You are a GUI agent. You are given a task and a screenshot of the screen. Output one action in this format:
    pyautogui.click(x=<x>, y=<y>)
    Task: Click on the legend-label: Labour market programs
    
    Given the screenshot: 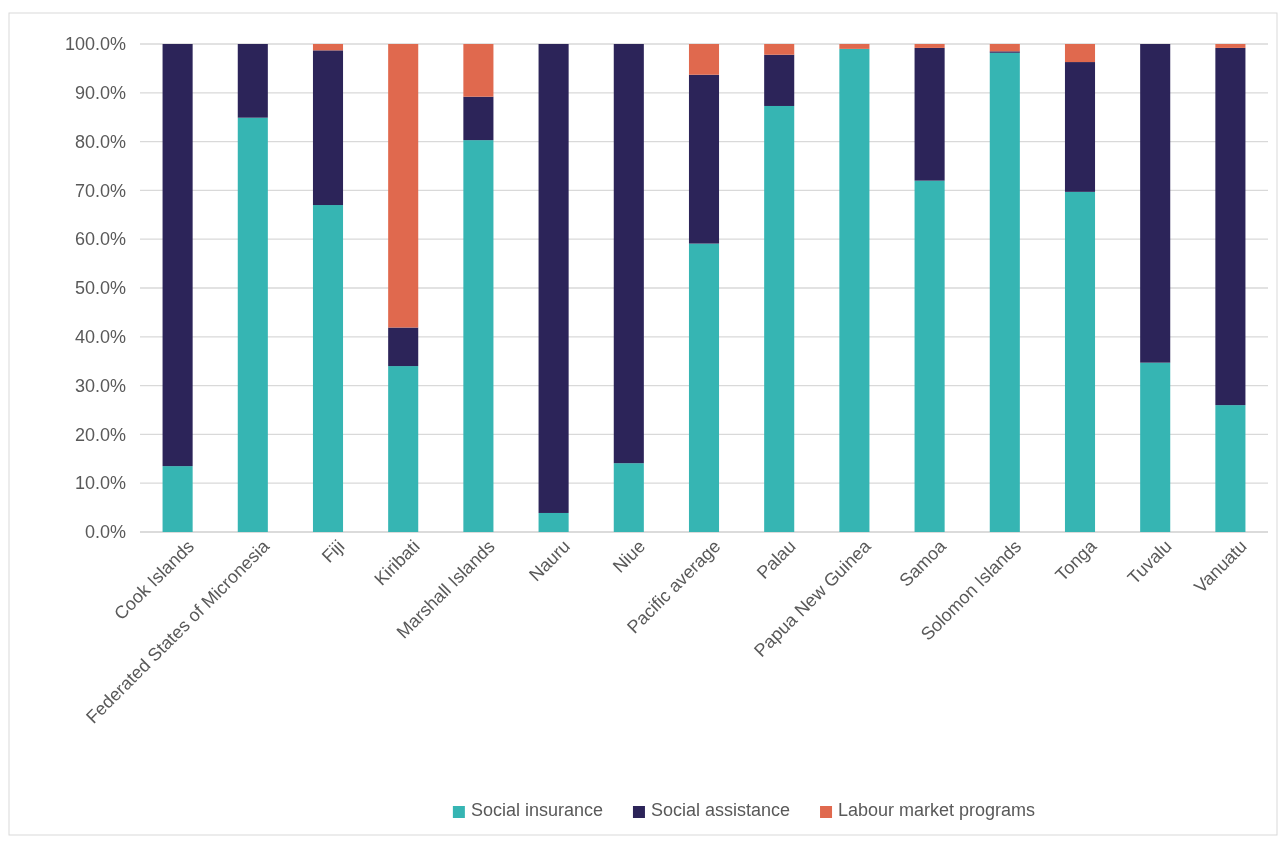 What is the action you would take?
    pyautogui.click(x=937, y=810)
    